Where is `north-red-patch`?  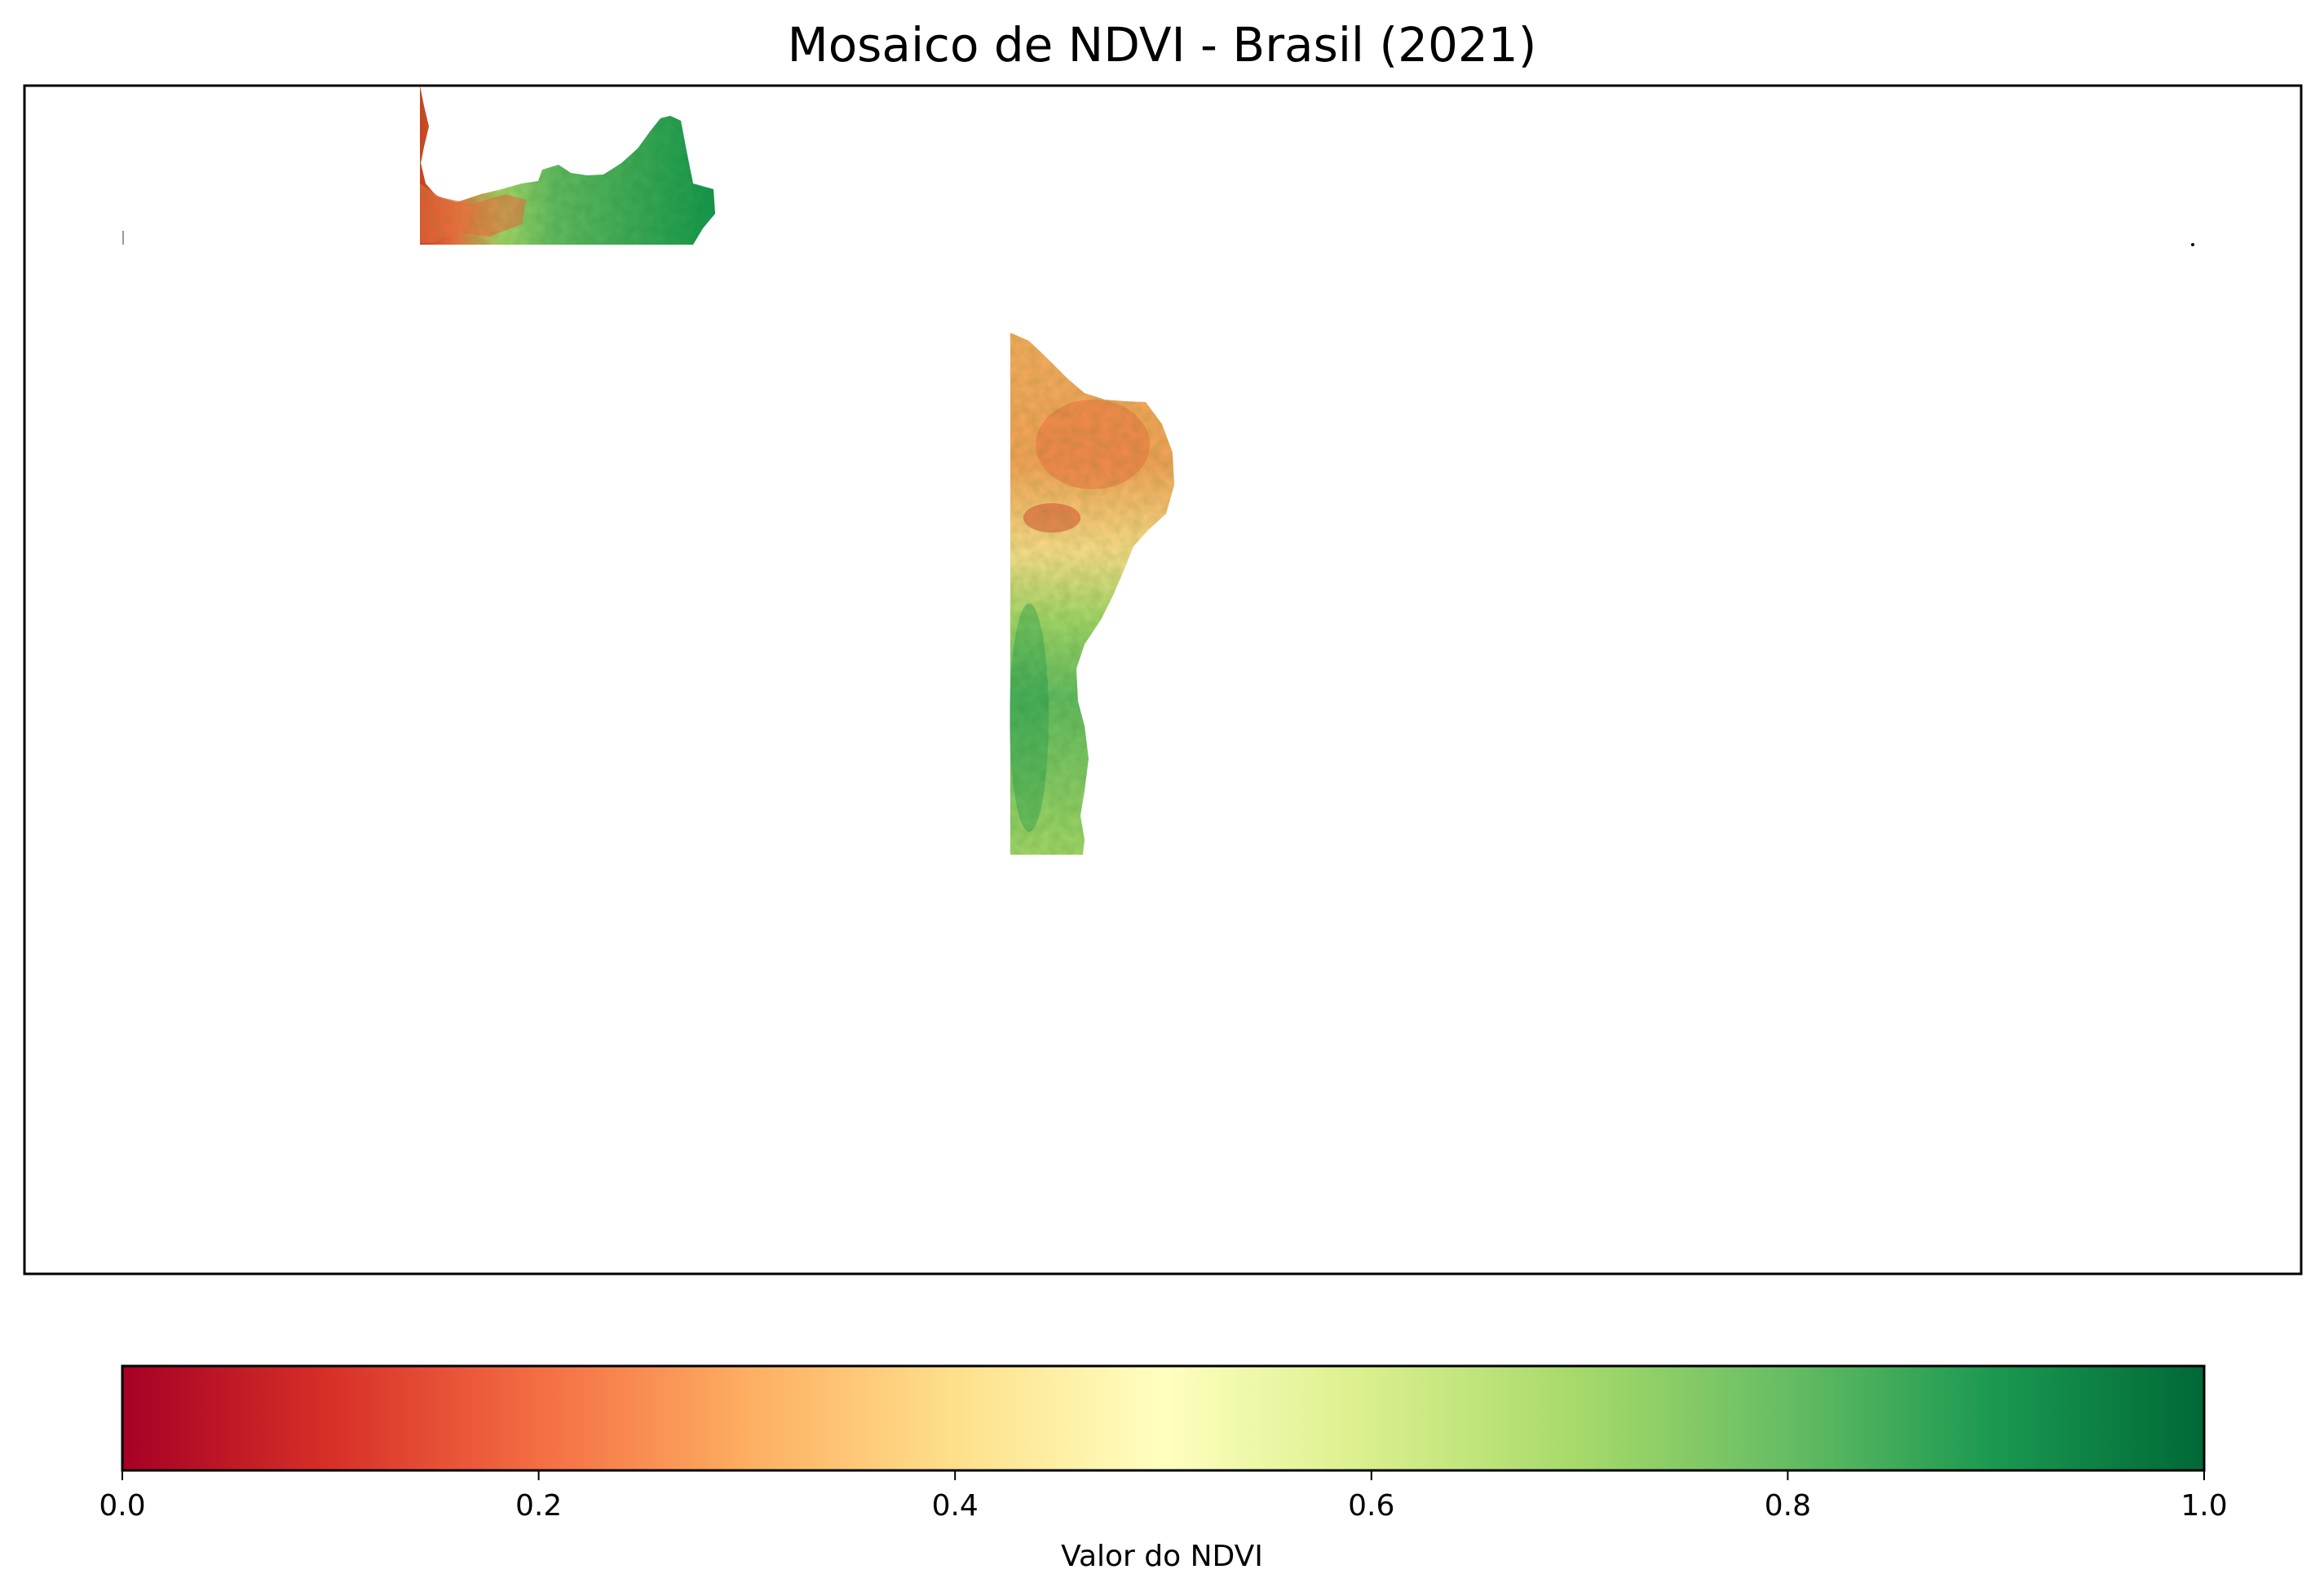
north-red-patch is located at coordinates (473, 213).